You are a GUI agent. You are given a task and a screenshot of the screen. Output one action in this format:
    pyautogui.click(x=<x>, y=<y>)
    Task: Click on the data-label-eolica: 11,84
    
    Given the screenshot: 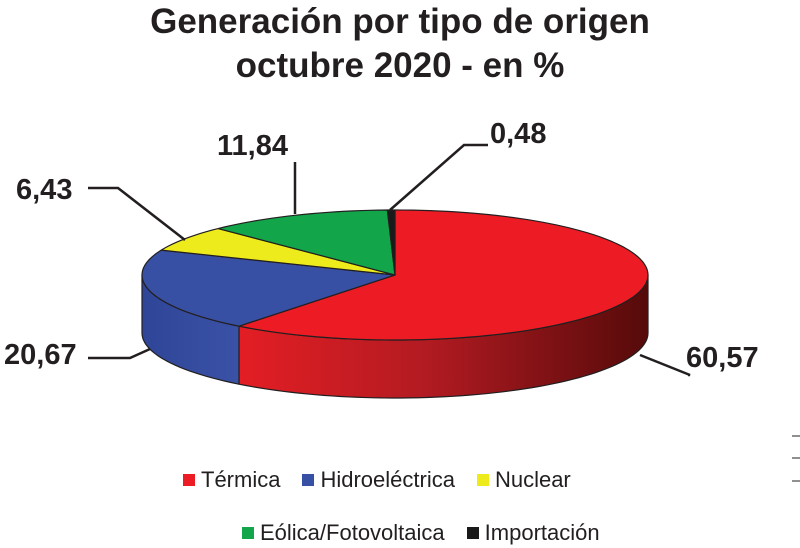 What is the action you would take?
    pyautogui.click(x=252, y=146)
    